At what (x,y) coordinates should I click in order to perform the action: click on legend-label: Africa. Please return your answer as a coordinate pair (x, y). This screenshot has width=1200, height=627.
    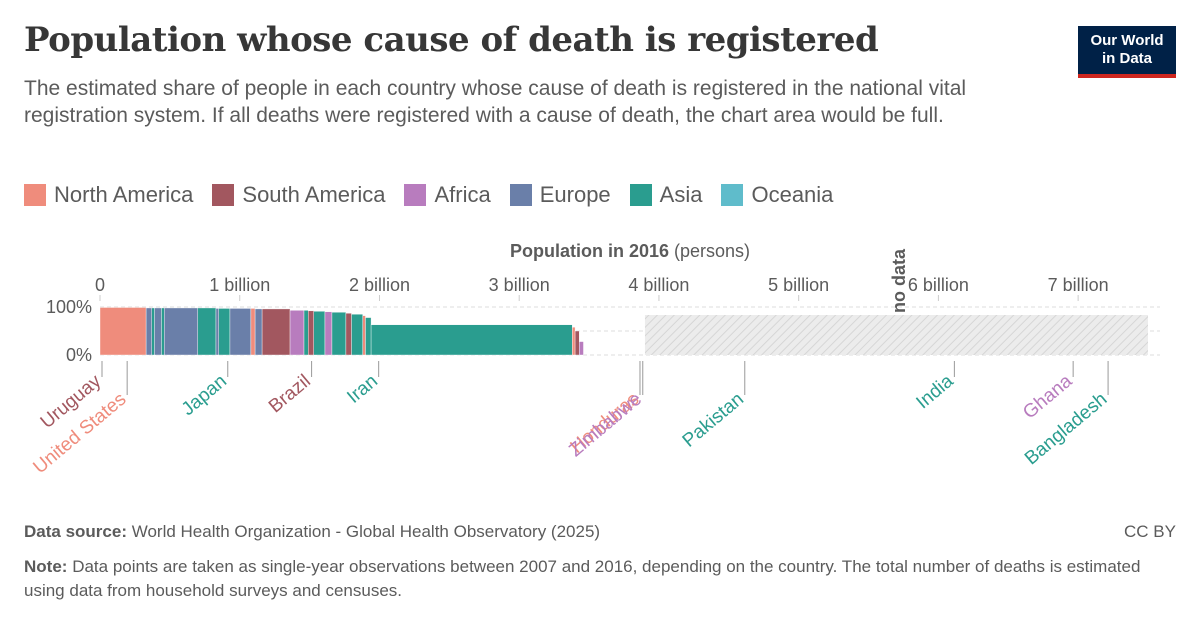
    Looking at the image, I should click on (462, 194).